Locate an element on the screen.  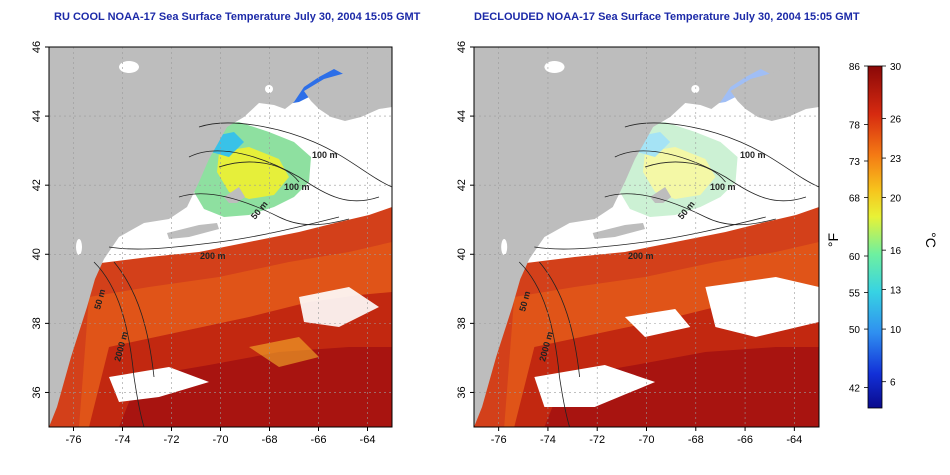
fahrenheit-tick-label: 68 is located at coordinates (855, 199).